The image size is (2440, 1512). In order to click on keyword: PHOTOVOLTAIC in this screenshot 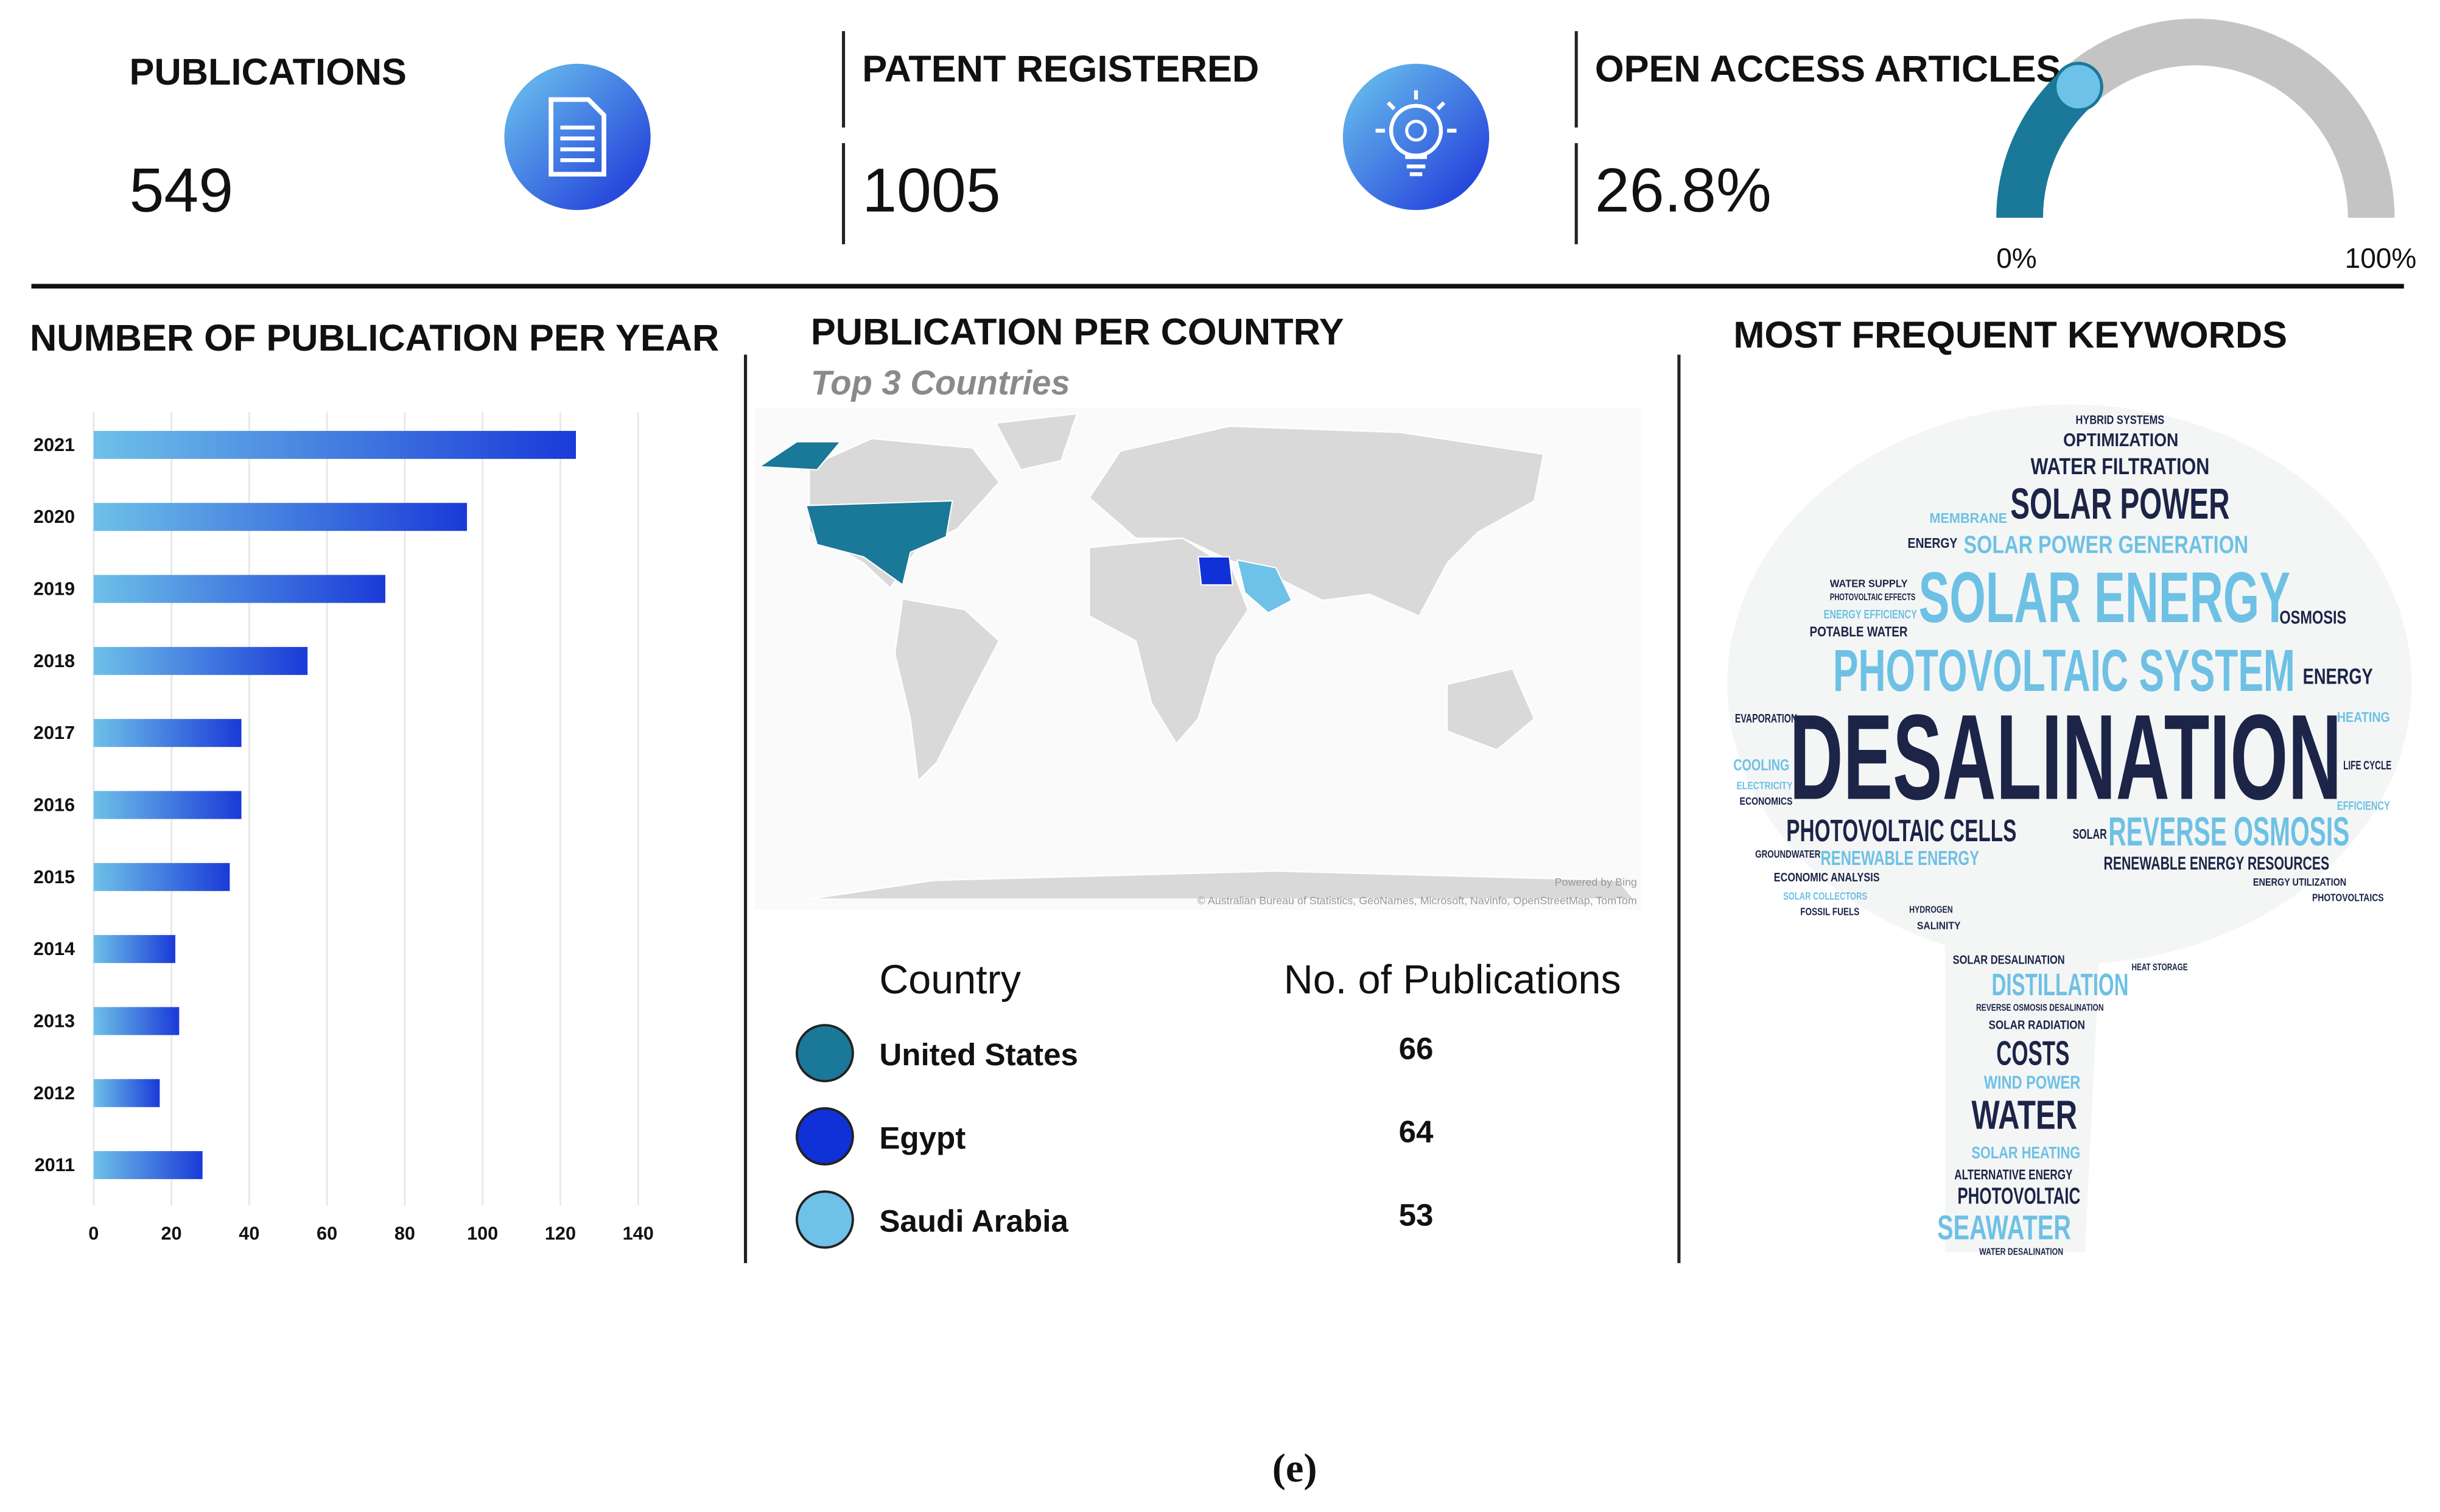, I will do `click(2018, 1196)`.